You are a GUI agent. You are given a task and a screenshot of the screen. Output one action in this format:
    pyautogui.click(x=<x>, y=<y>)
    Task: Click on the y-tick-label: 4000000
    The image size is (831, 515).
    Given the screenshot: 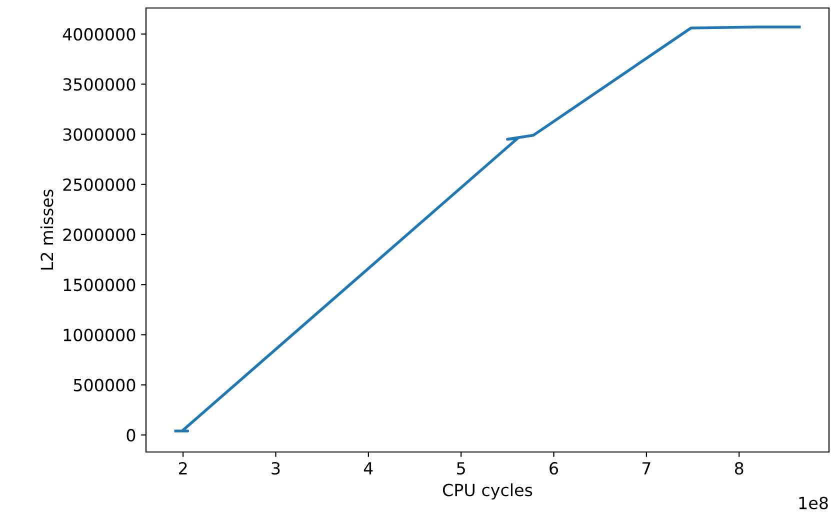 What is the action you would take?
    pyautogui.click(x=99, y=34)
    